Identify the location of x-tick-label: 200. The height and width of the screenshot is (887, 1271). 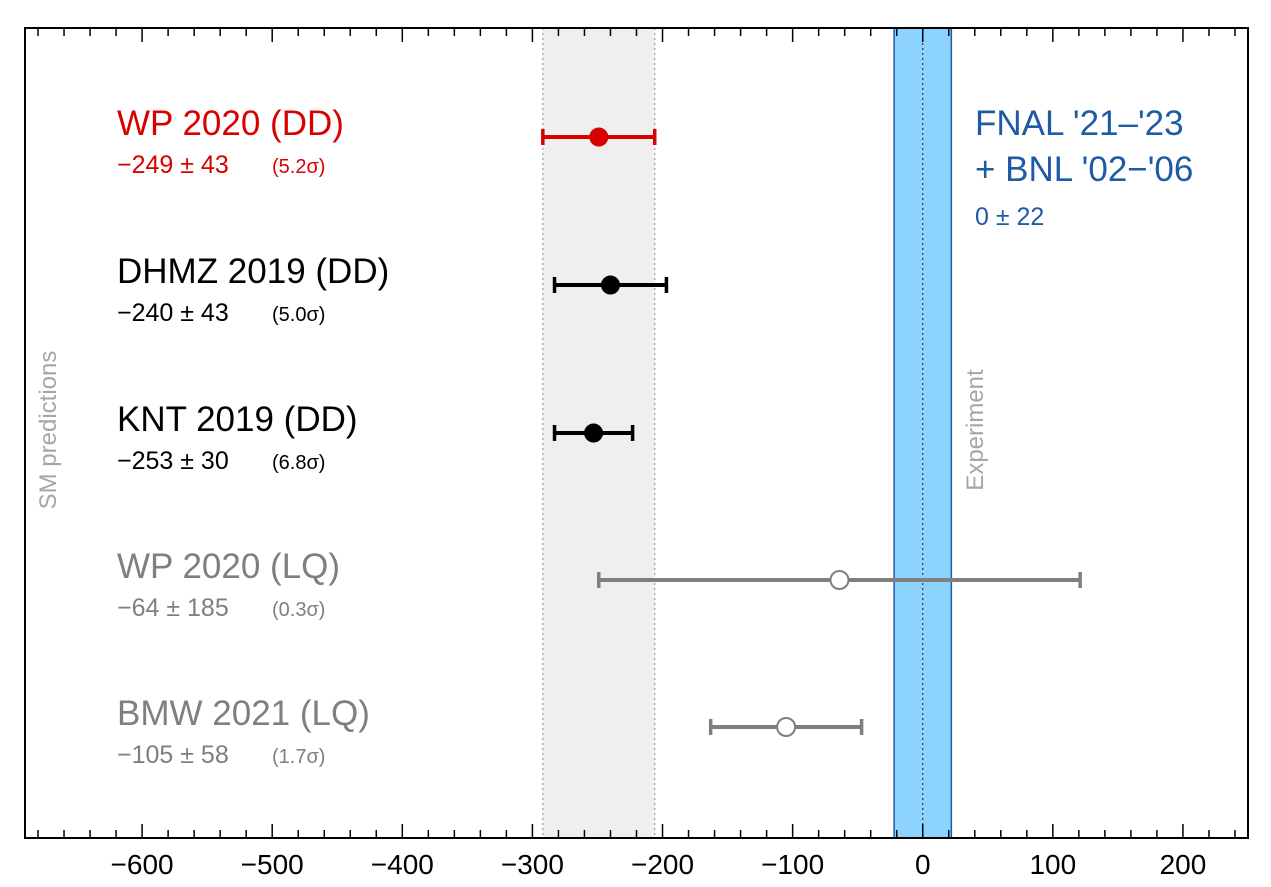
(1183, 864).